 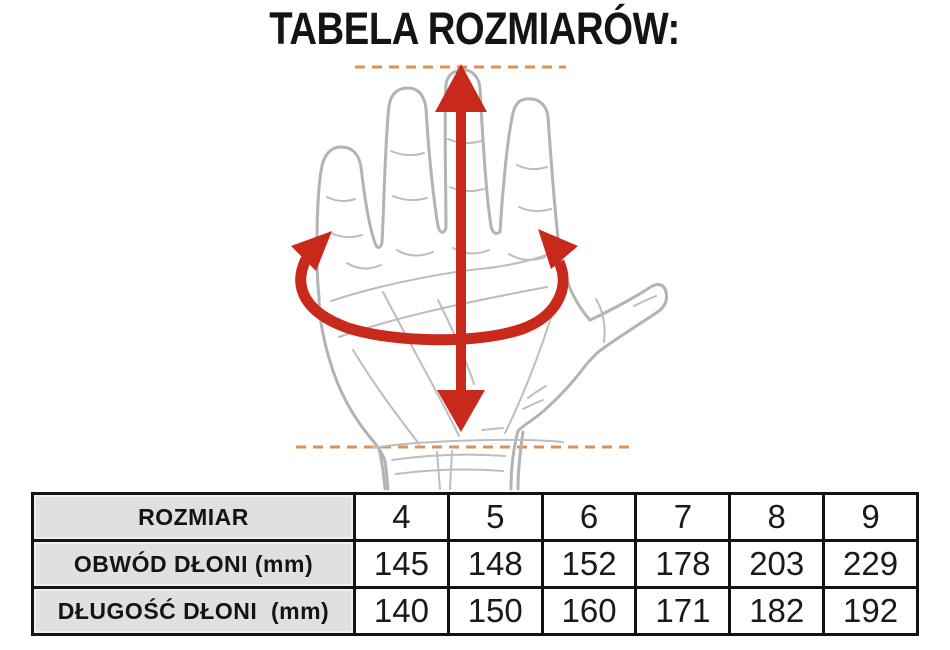 I want to click on circumference-cell: 148, so click(x=495, y=564).